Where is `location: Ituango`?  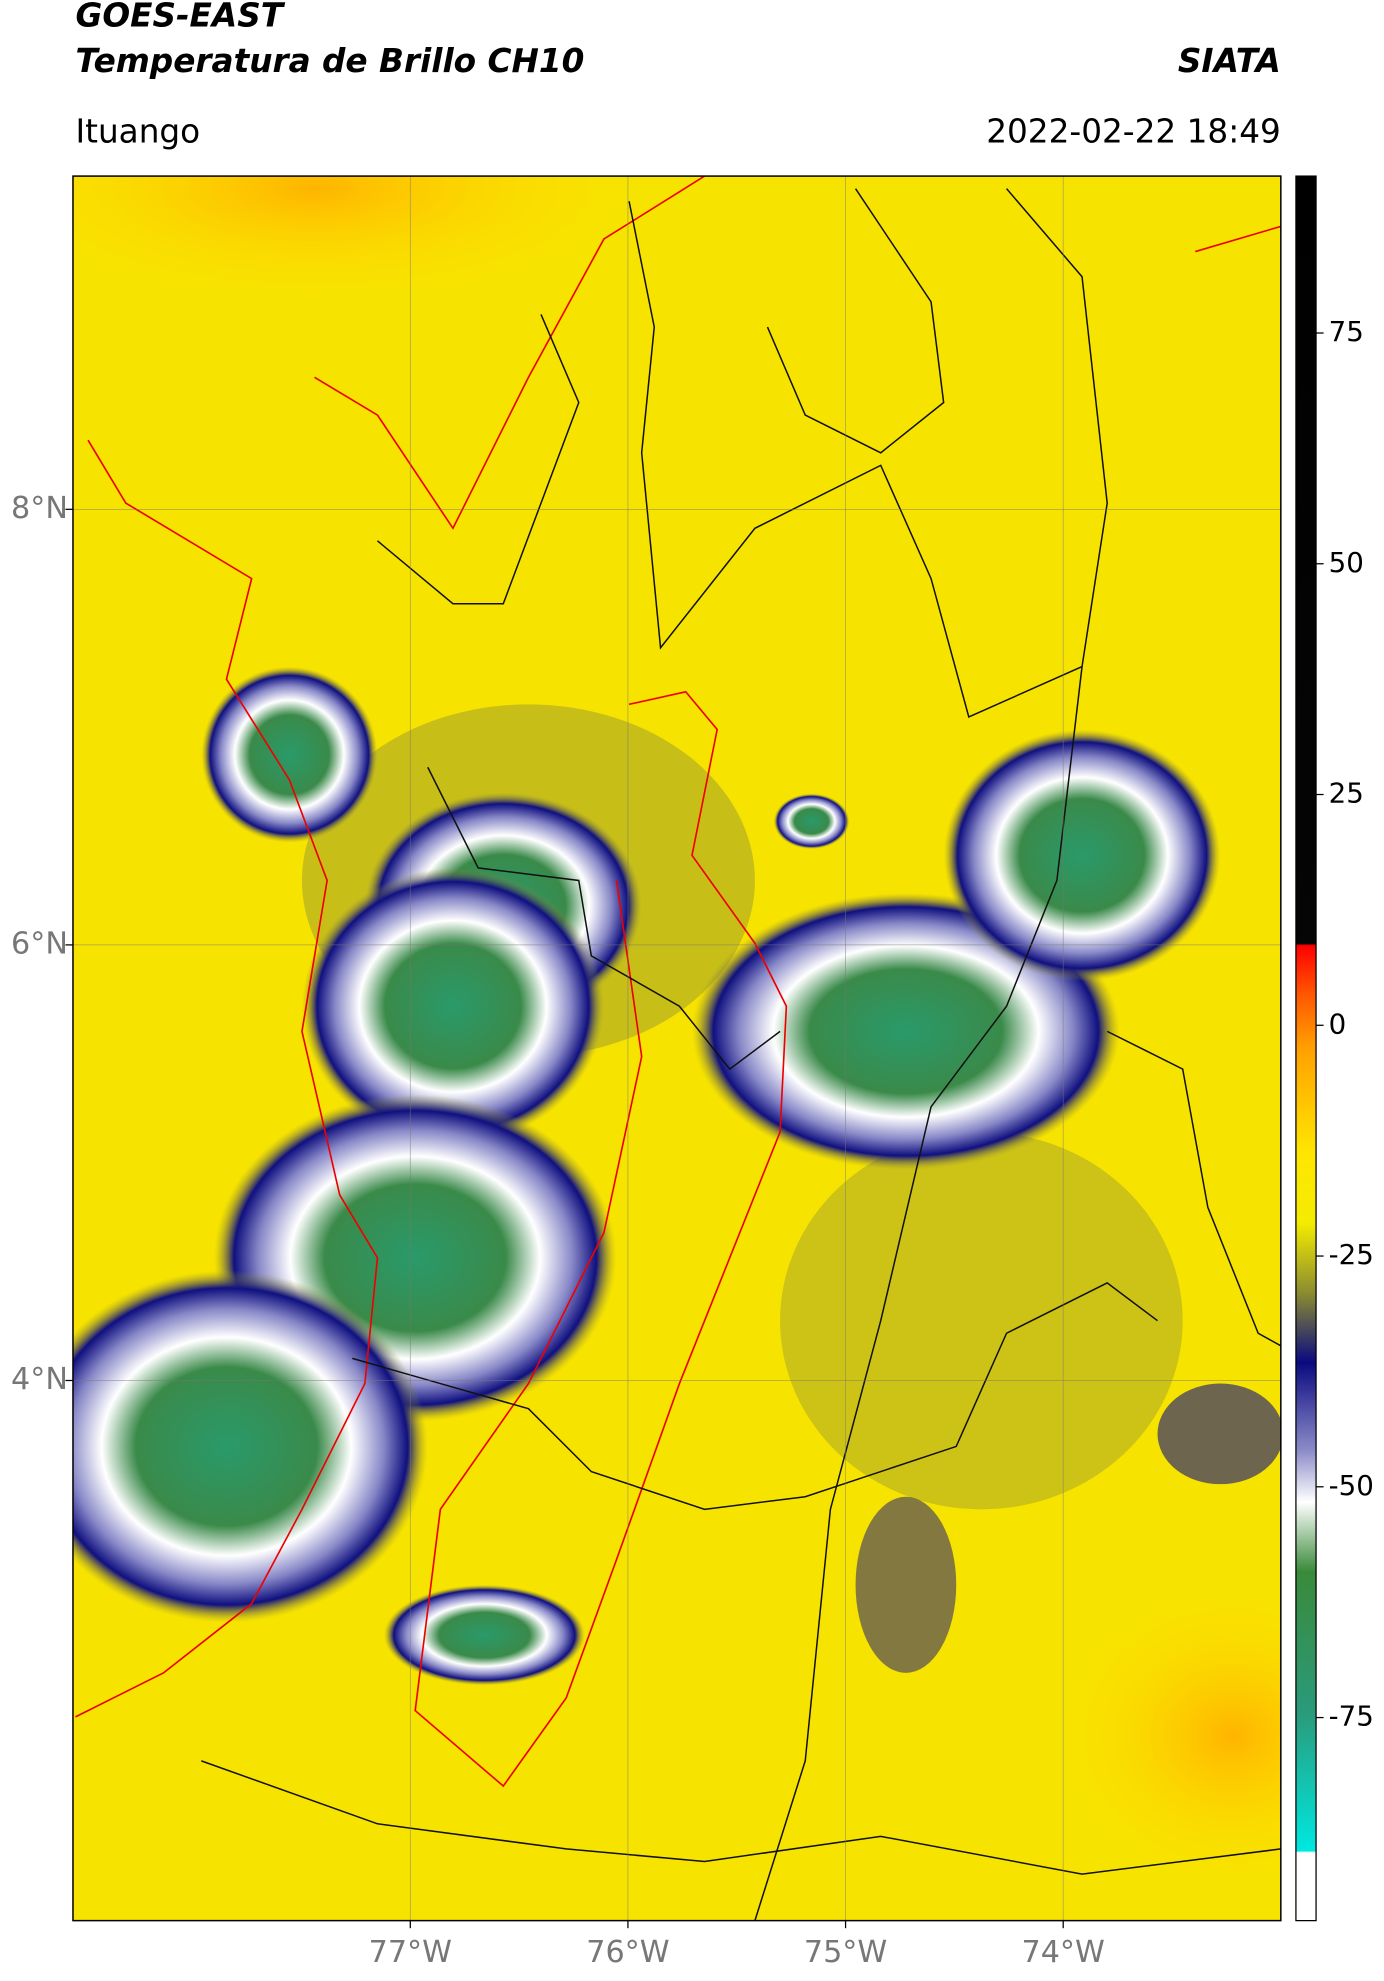 location: Ituango is located at coordinates (137, 131).